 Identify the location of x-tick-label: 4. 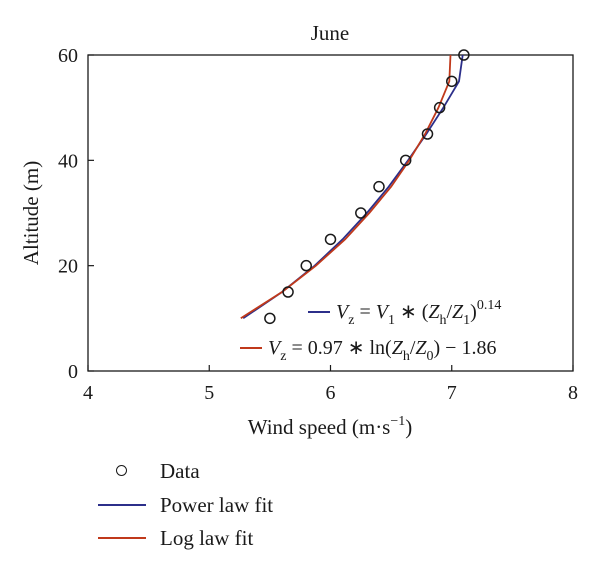
(88, 393).